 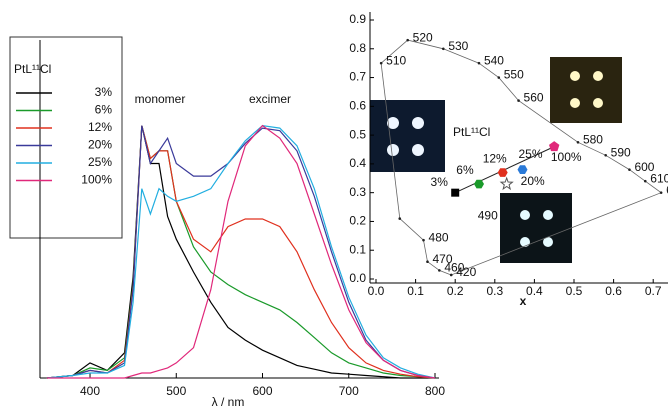 I want to click on locus-label: 580, so click(x=593, y=139).